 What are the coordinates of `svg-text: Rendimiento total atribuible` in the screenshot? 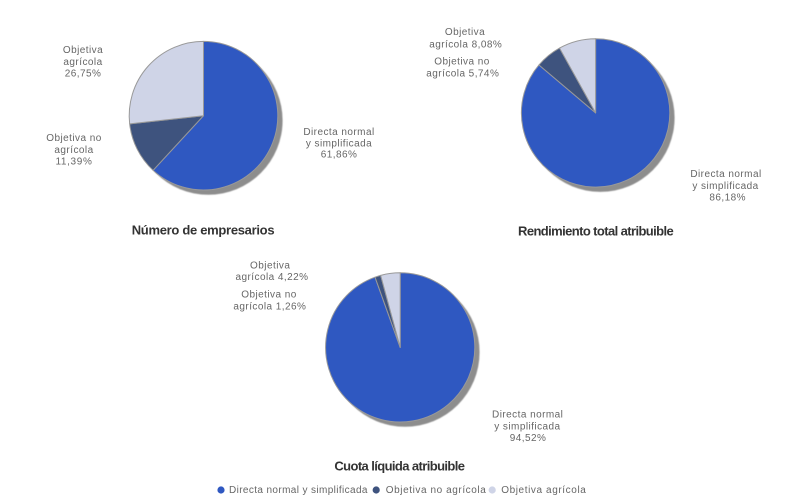 It's located at (595, 231).